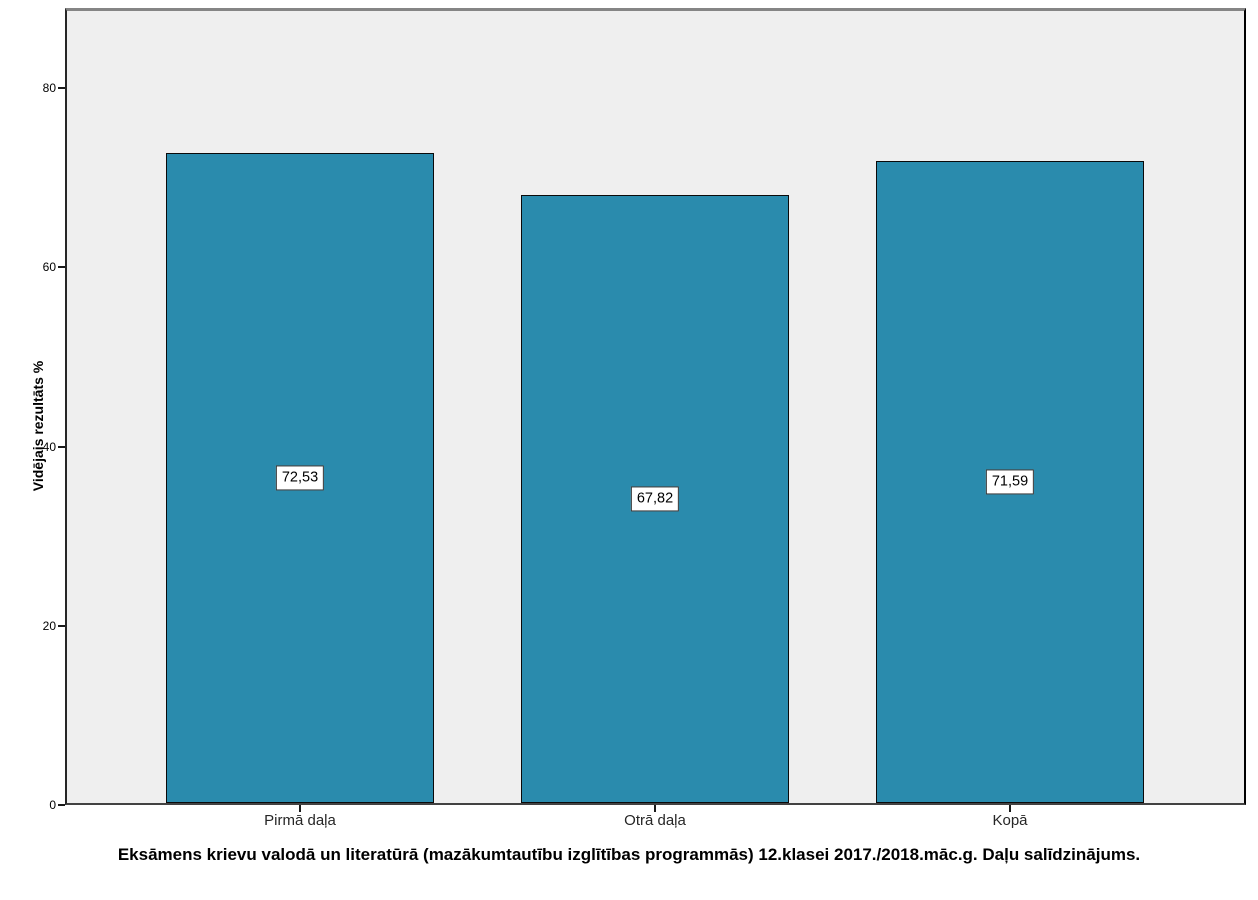 Image resolution: width=1258 pixels, height=900 pixels. I want to click on bar-value-label: 72,53, so click(300, 478).